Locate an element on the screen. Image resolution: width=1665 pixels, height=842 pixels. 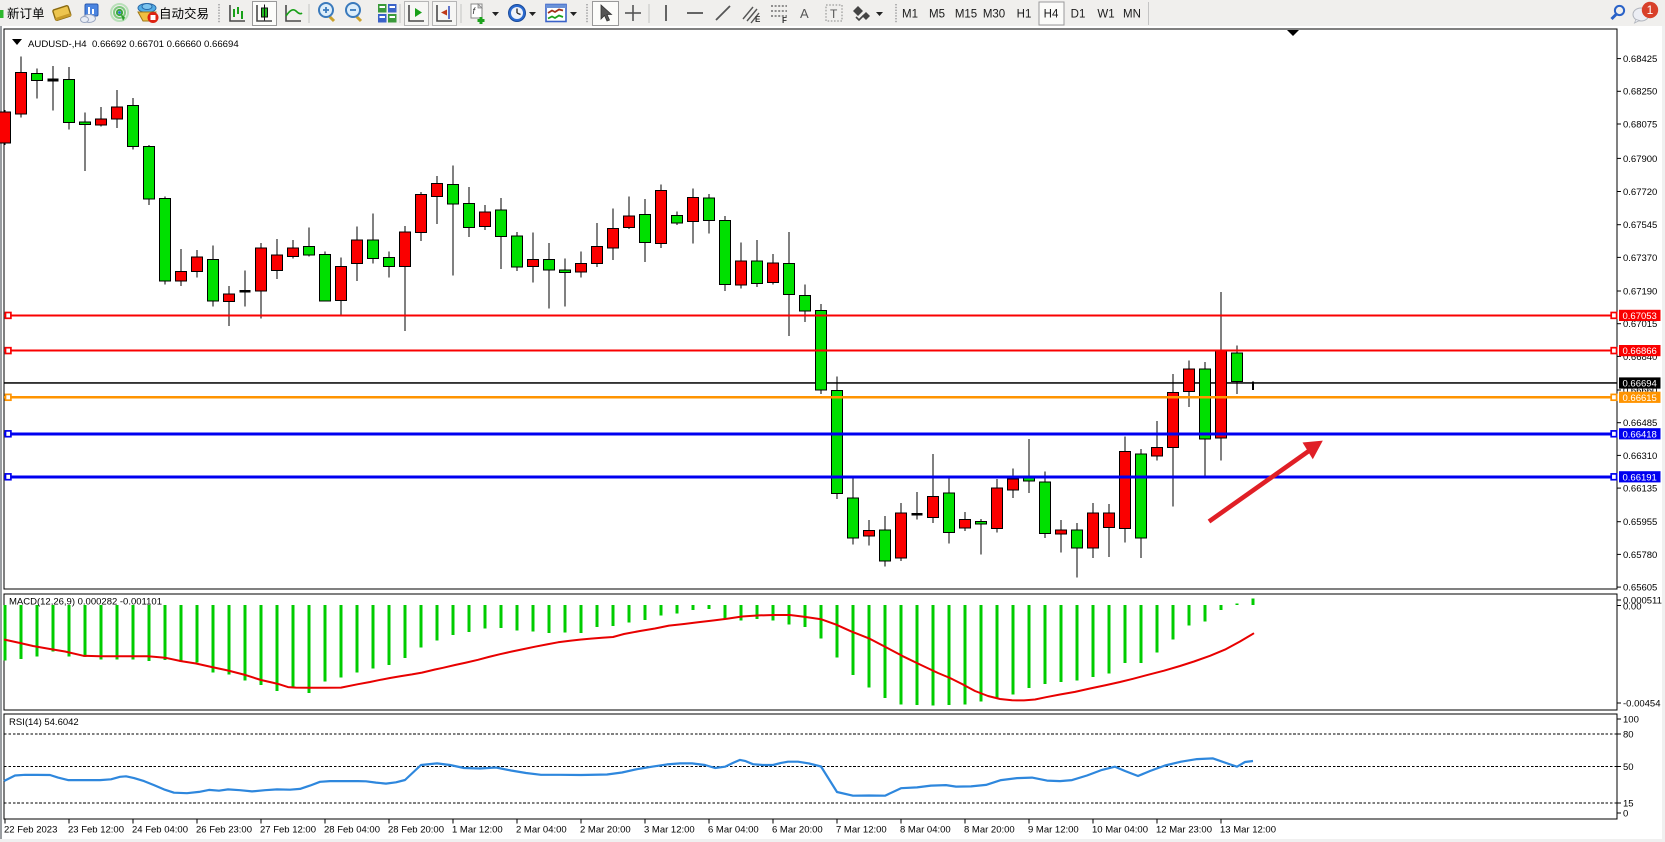
svg-text: 0.67053 is located at coordinates (1640, 316).